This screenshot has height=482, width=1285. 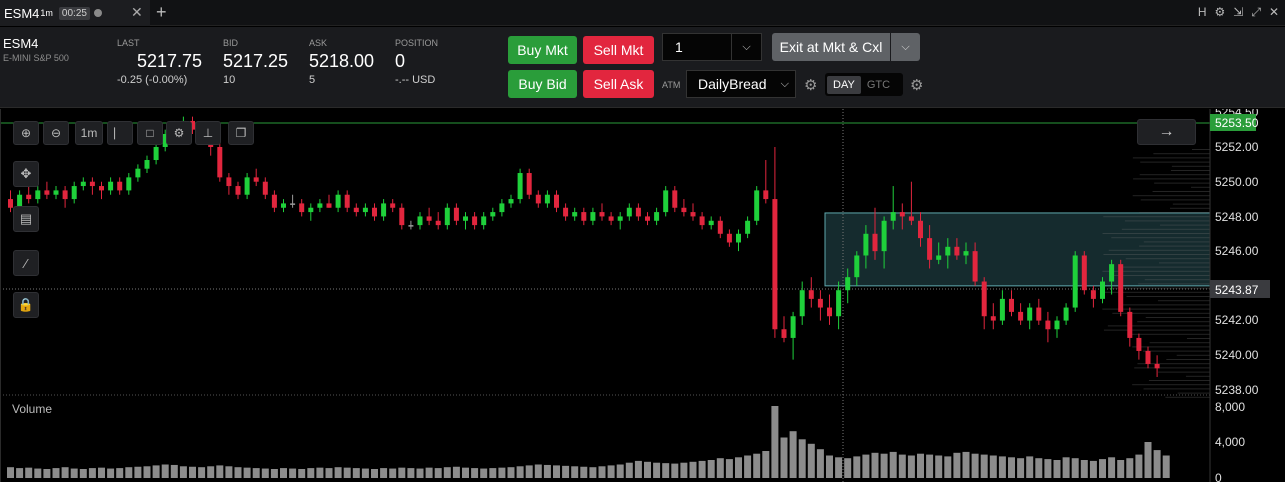 I want to click on scroll-to-latest-arrow-icon: →, so click(x=1166, y=132).